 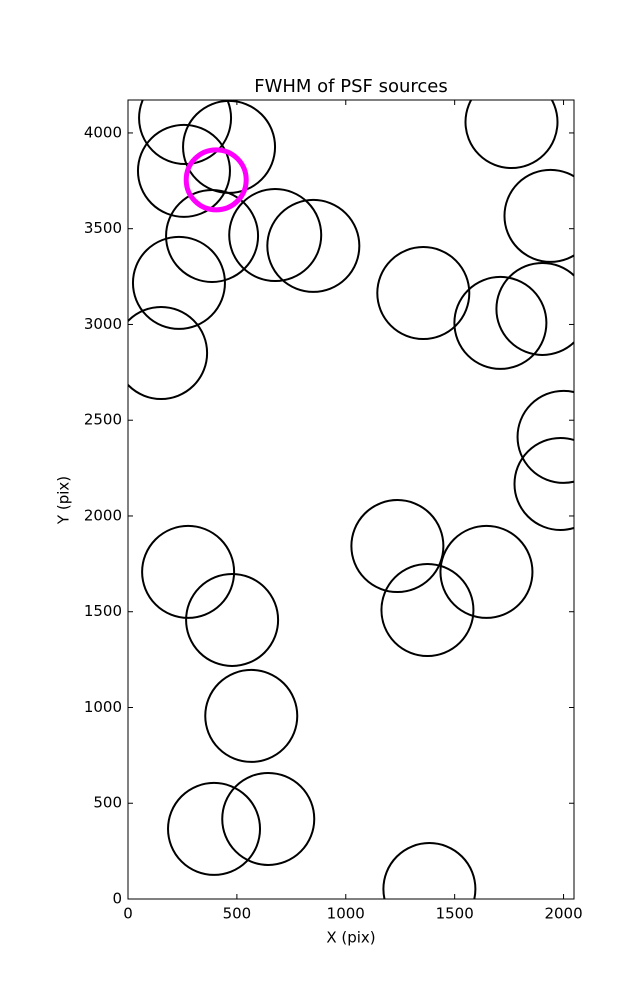 What do you see at coordinates (103, 707) in the screenshot?
I see `y-tick-label: 1000` at bounding box center [103, 707].